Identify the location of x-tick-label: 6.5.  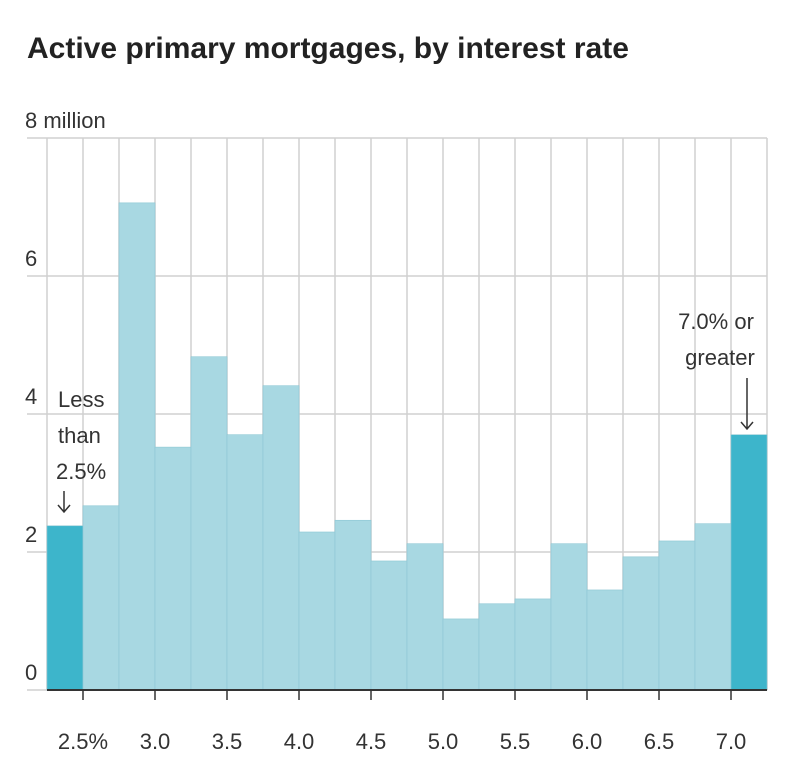
(659, 741).